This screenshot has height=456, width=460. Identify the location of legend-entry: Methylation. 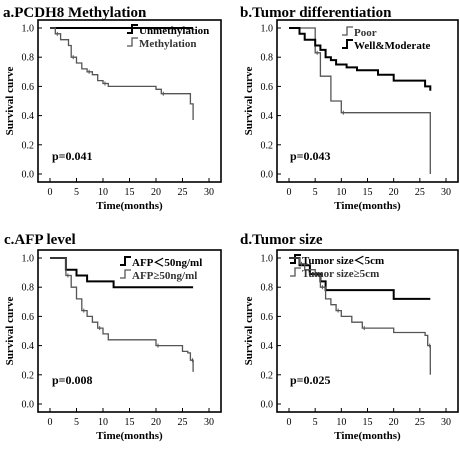
(167, 44).